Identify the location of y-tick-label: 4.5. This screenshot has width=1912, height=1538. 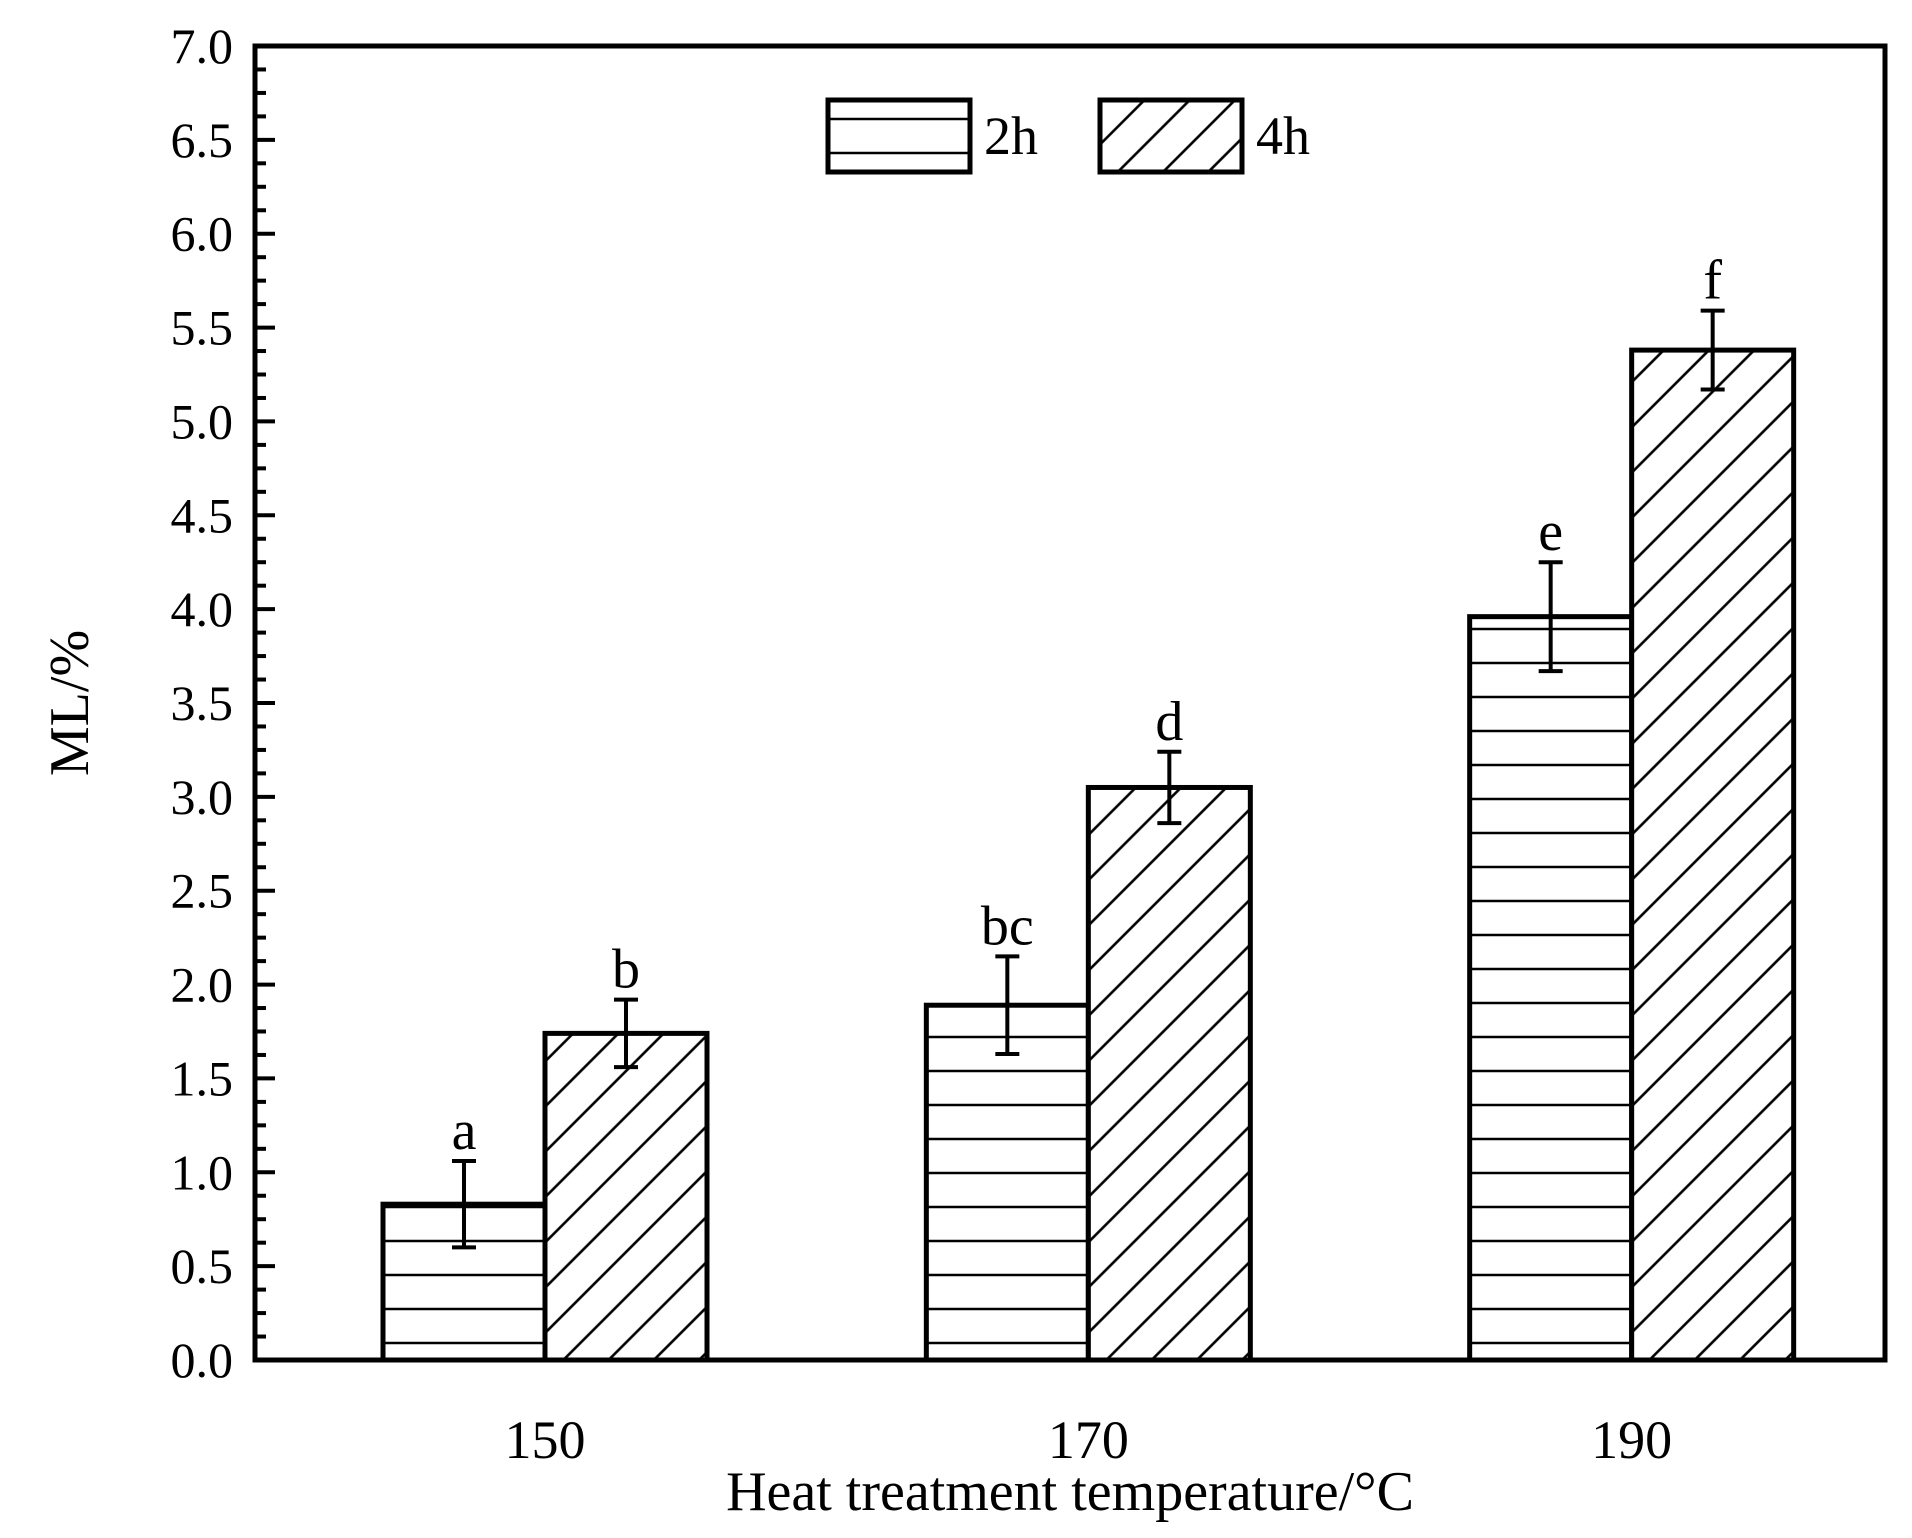
(202, 515).